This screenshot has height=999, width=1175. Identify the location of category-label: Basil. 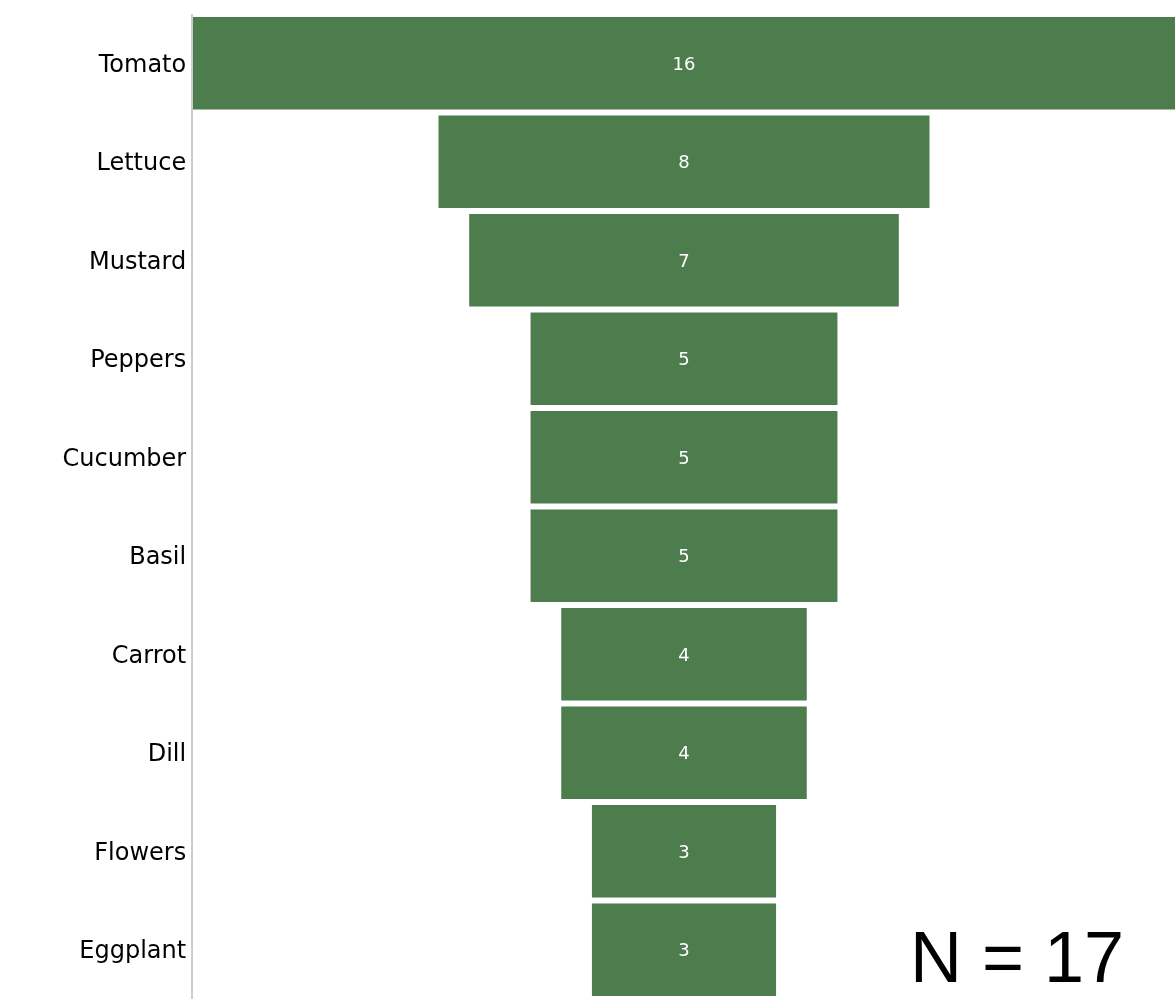
(158, 556).